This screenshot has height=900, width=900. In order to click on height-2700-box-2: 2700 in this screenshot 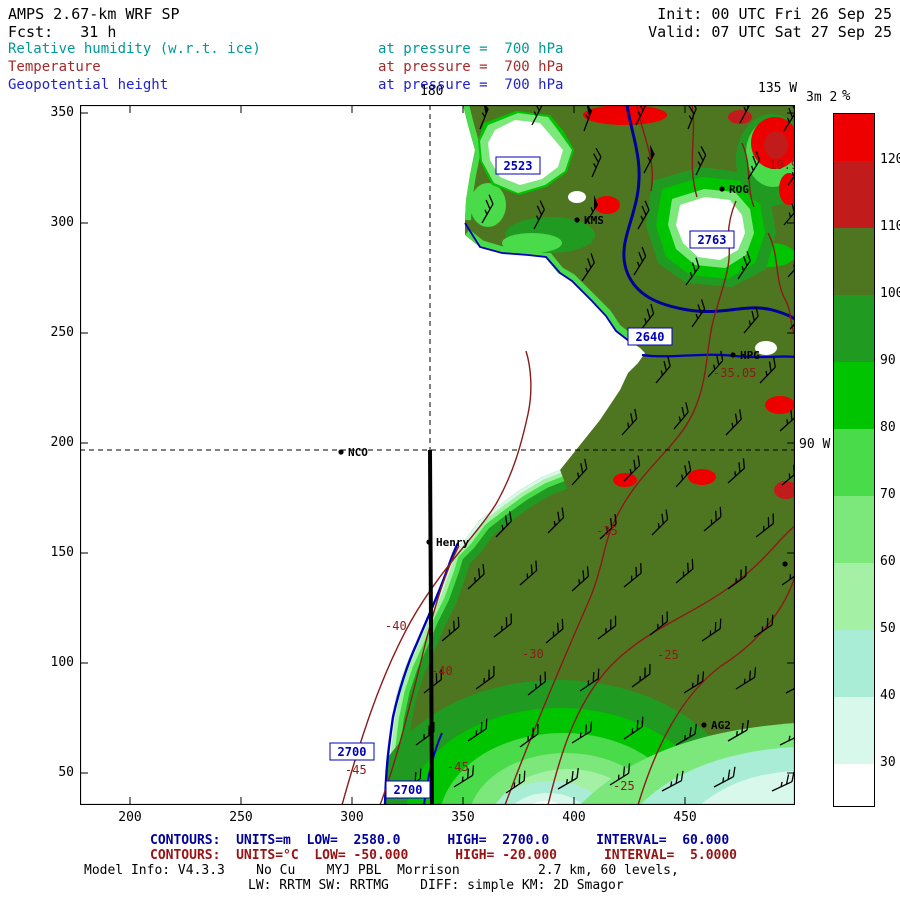, I will do `click(408, 789)`.